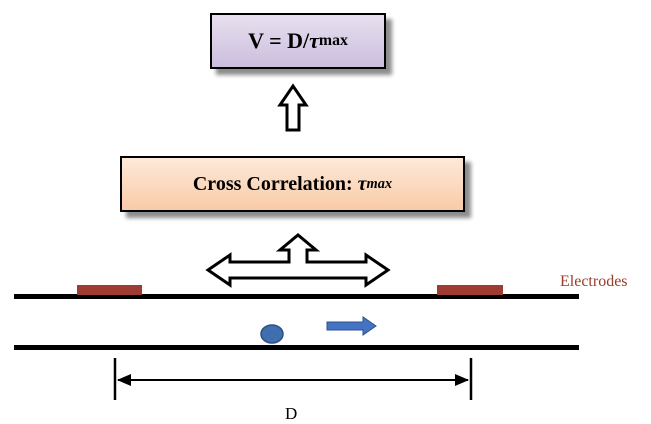 The width and height of the screenshot is (651, 424). Describe the element at coordinates (296, 347) in the screenshot. I see `channel-bottom-wall` at that location.